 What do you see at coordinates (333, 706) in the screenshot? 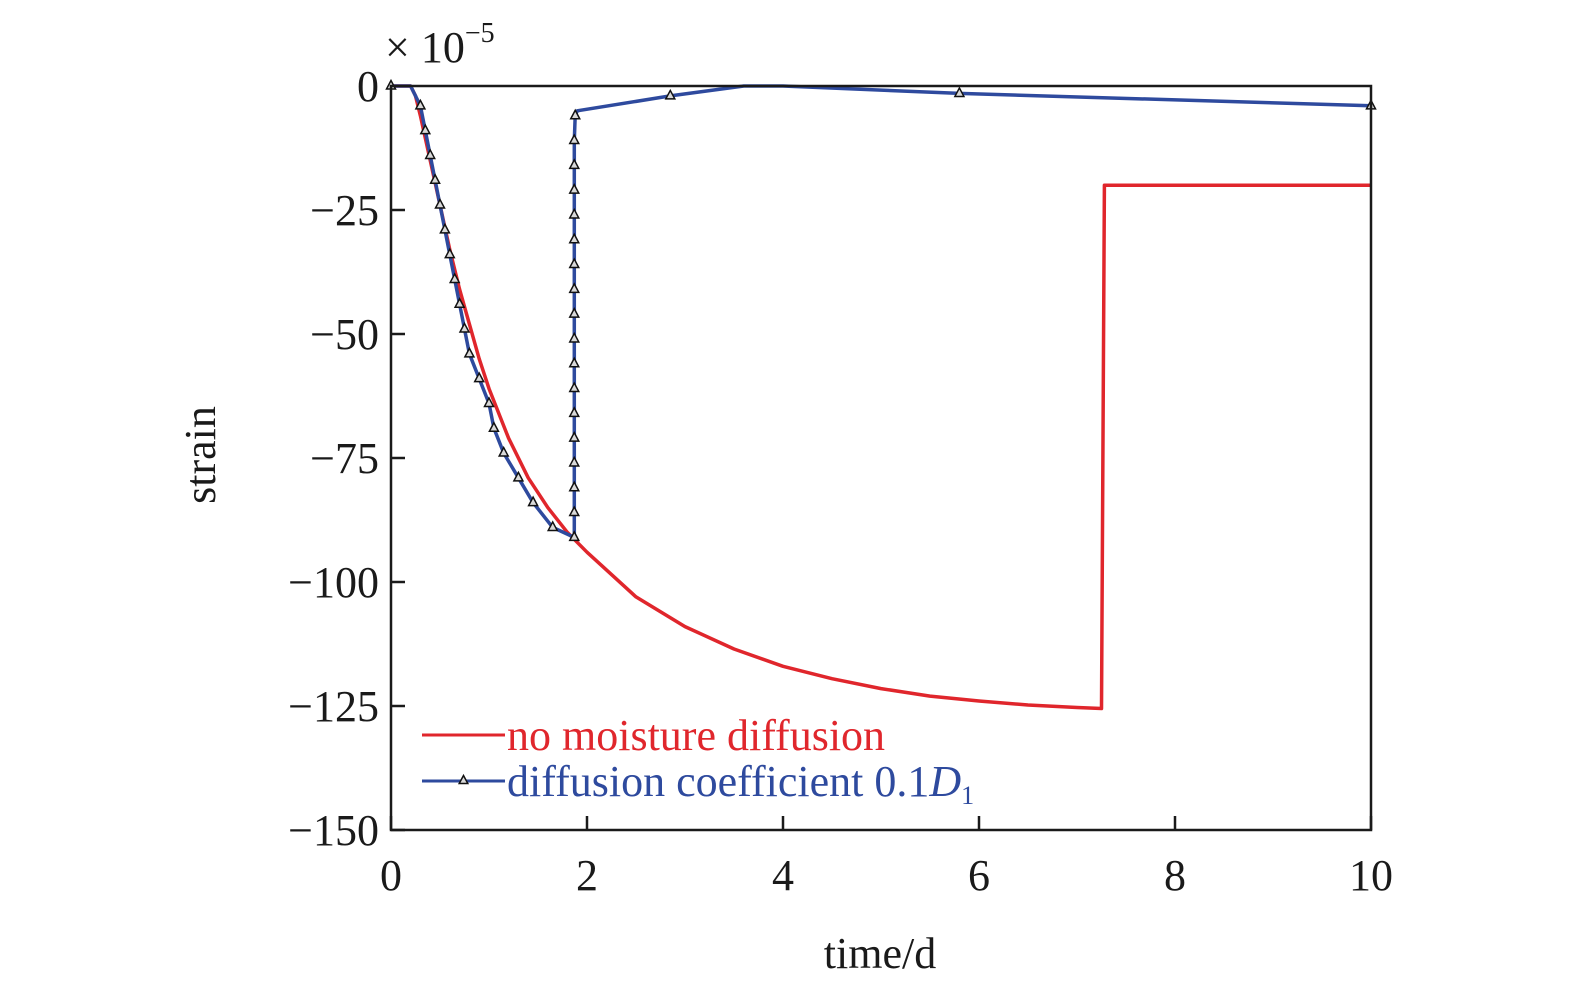
I see `y-tick-label: −125` at bounding box center [333, 706].